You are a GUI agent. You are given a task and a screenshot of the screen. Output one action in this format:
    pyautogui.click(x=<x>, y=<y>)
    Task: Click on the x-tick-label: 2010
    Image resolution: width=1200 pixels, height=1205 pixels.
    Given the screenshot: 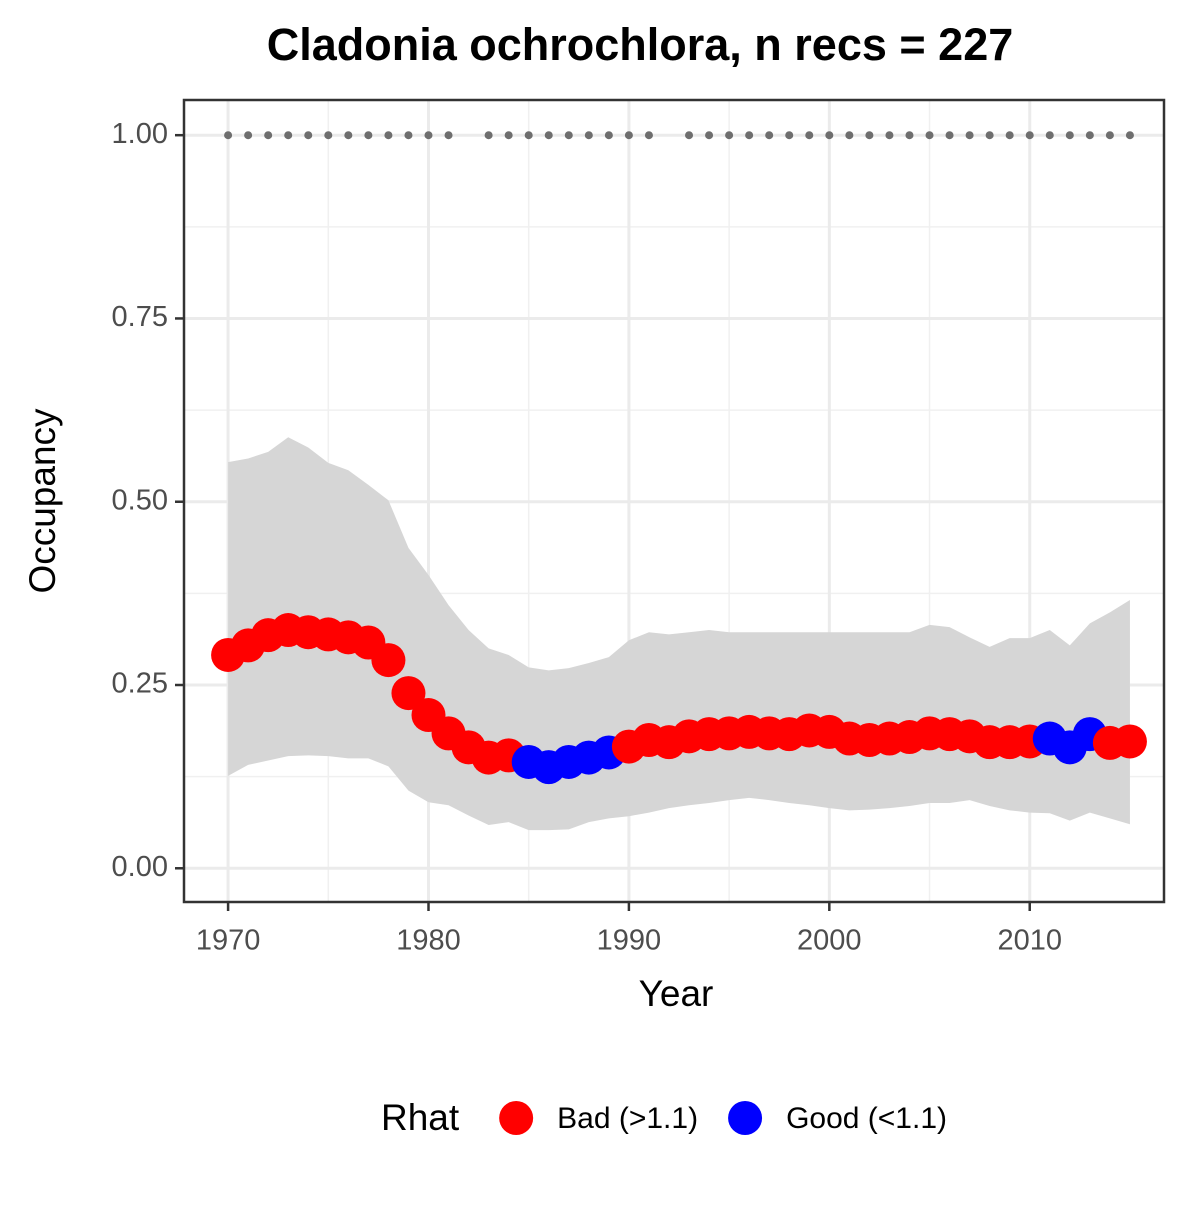 What is the action you would take?
    pyautogui.click(x=1029, y=941)
    